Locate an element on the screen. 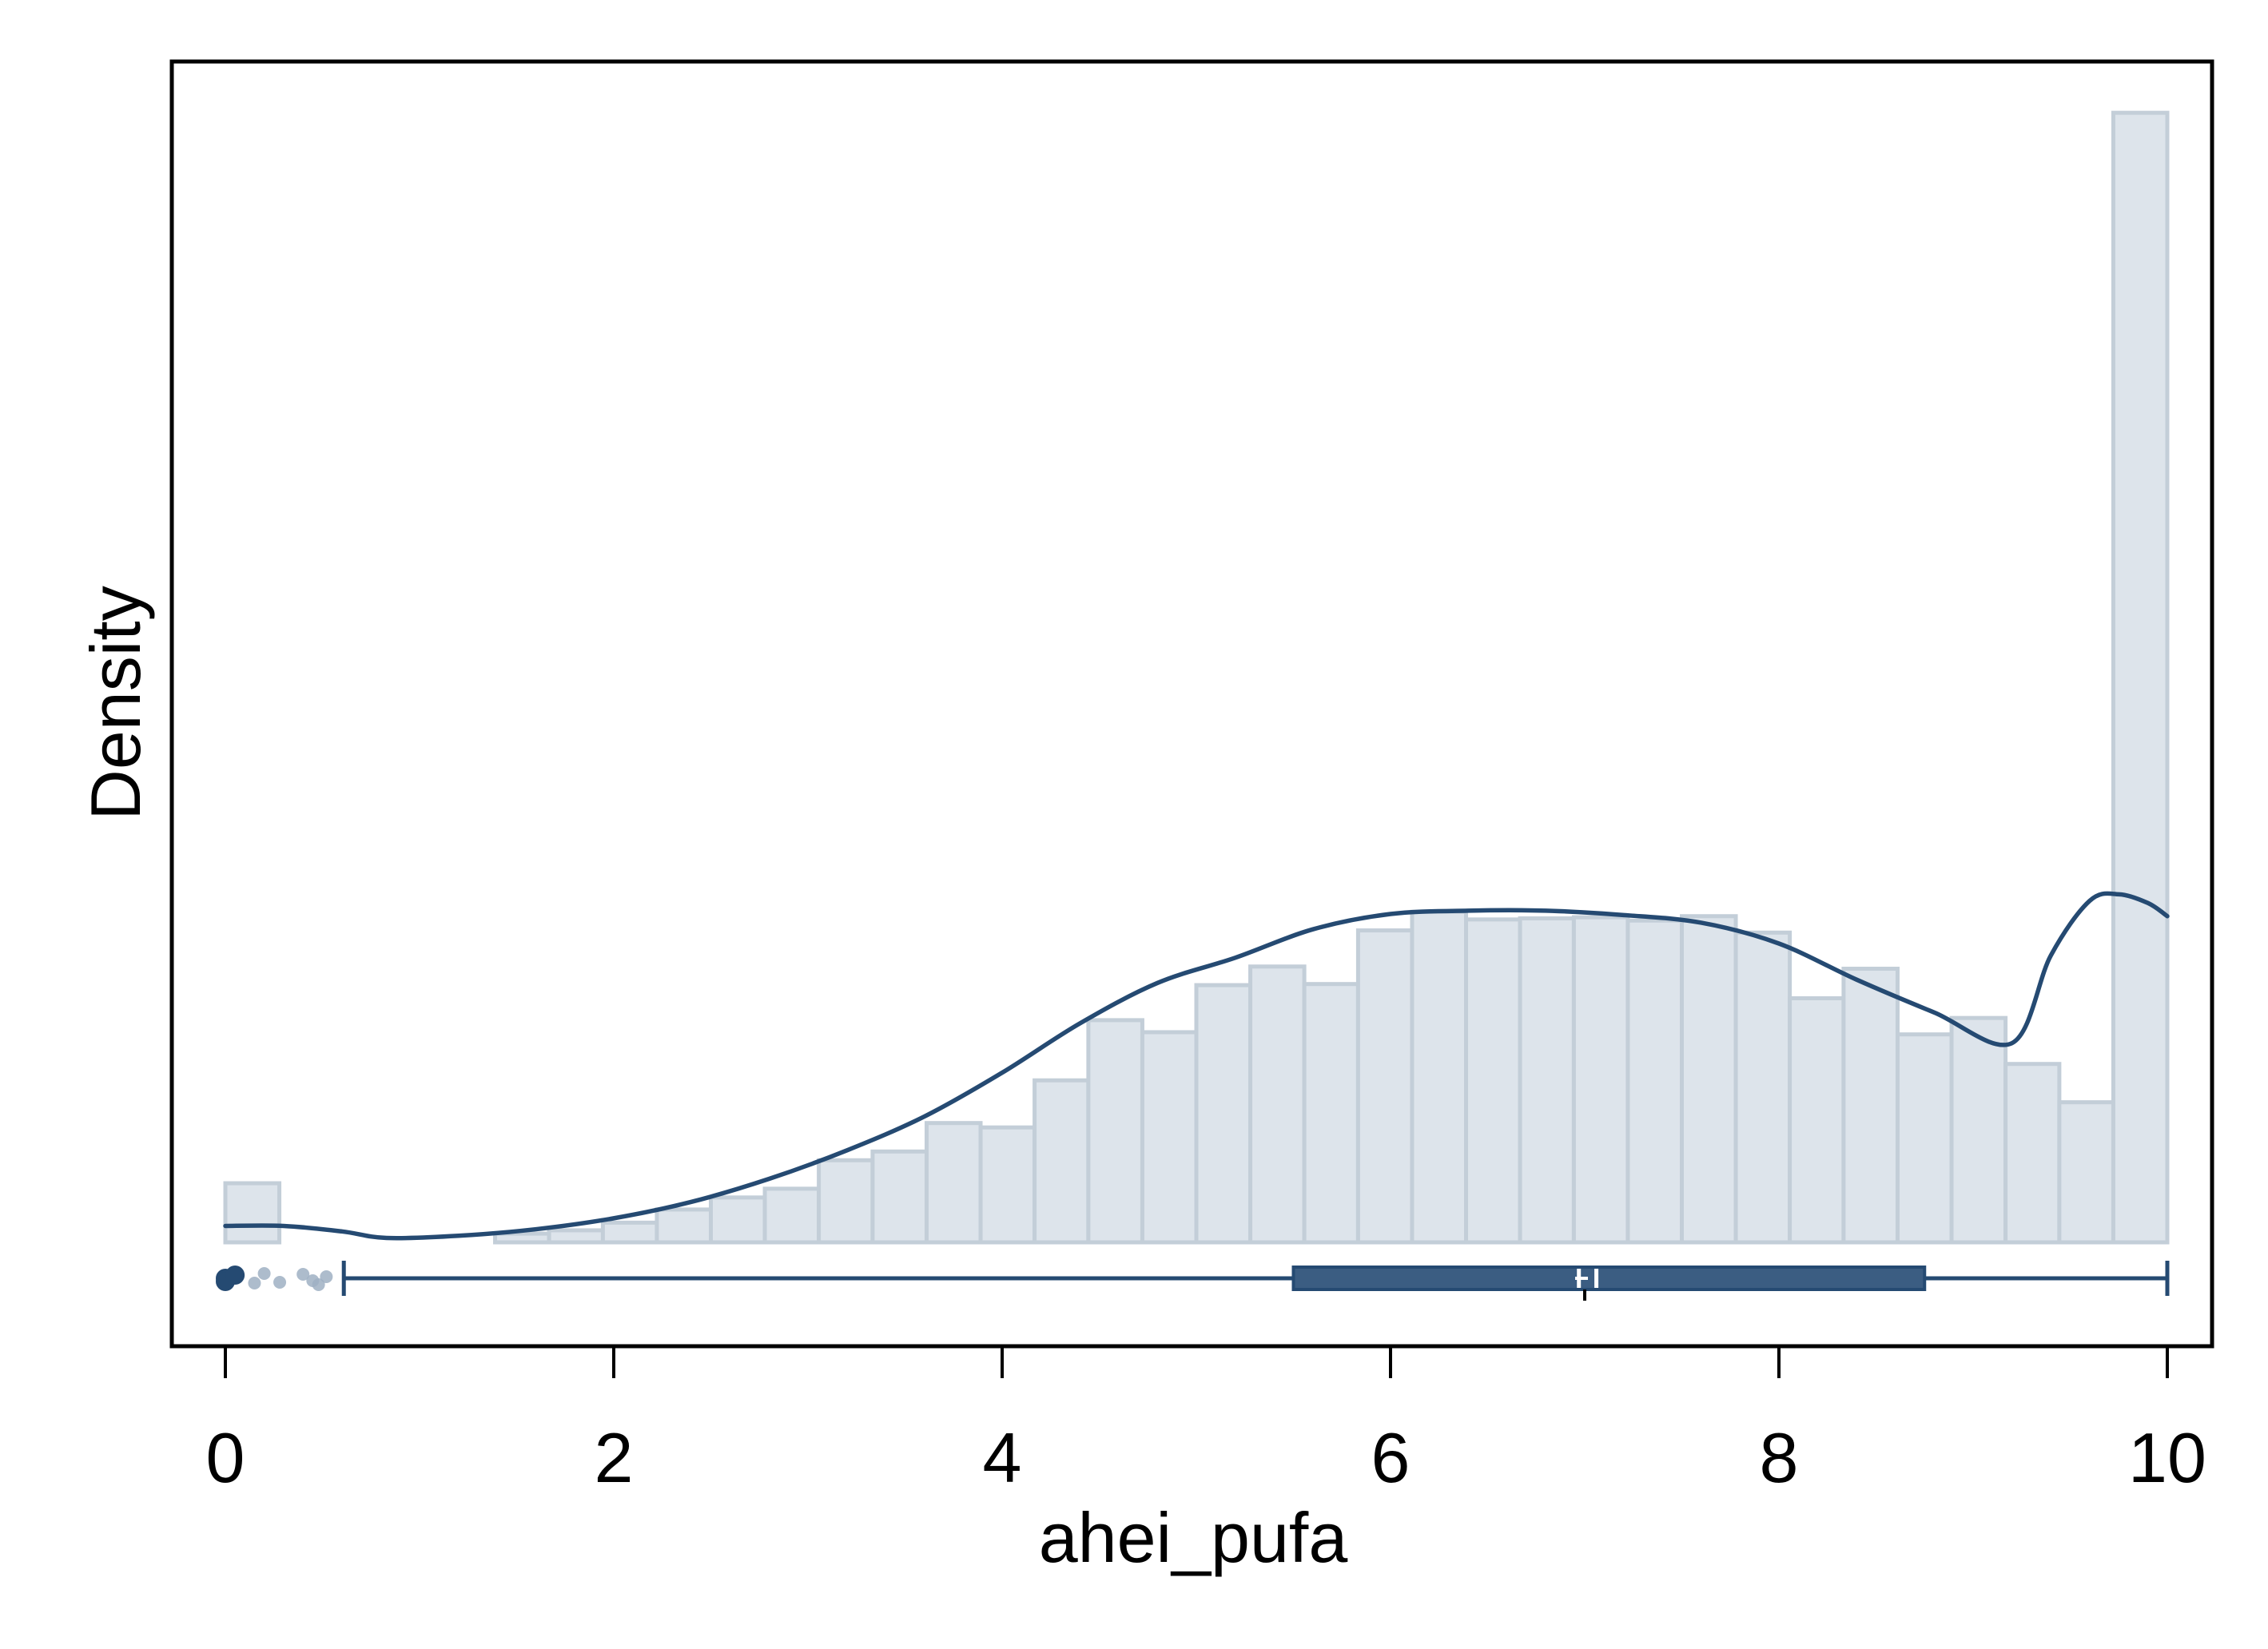 Image resolution: width=2268 pixels, height=1649 pixels. x-tick-label: 6 is located at coordinates (1391, 1457).